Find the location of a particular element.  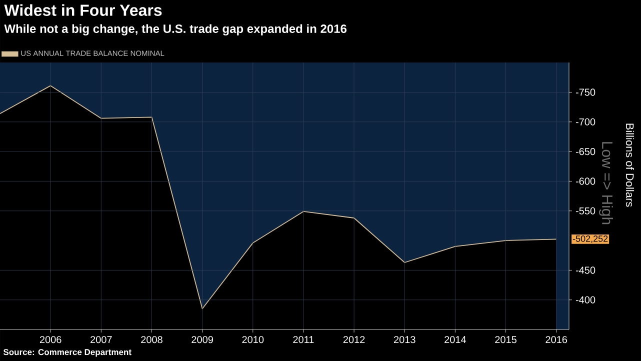

y-tick-label: -450 is located at coordinates (586, 270).